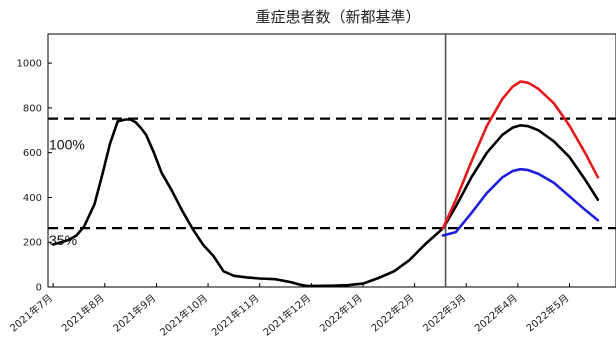 This screenshot has height=347, width=616. Describe the element at coordinates (547, 312) in the screenshot. I see `x-tick-label: 2022年5月` at that location.